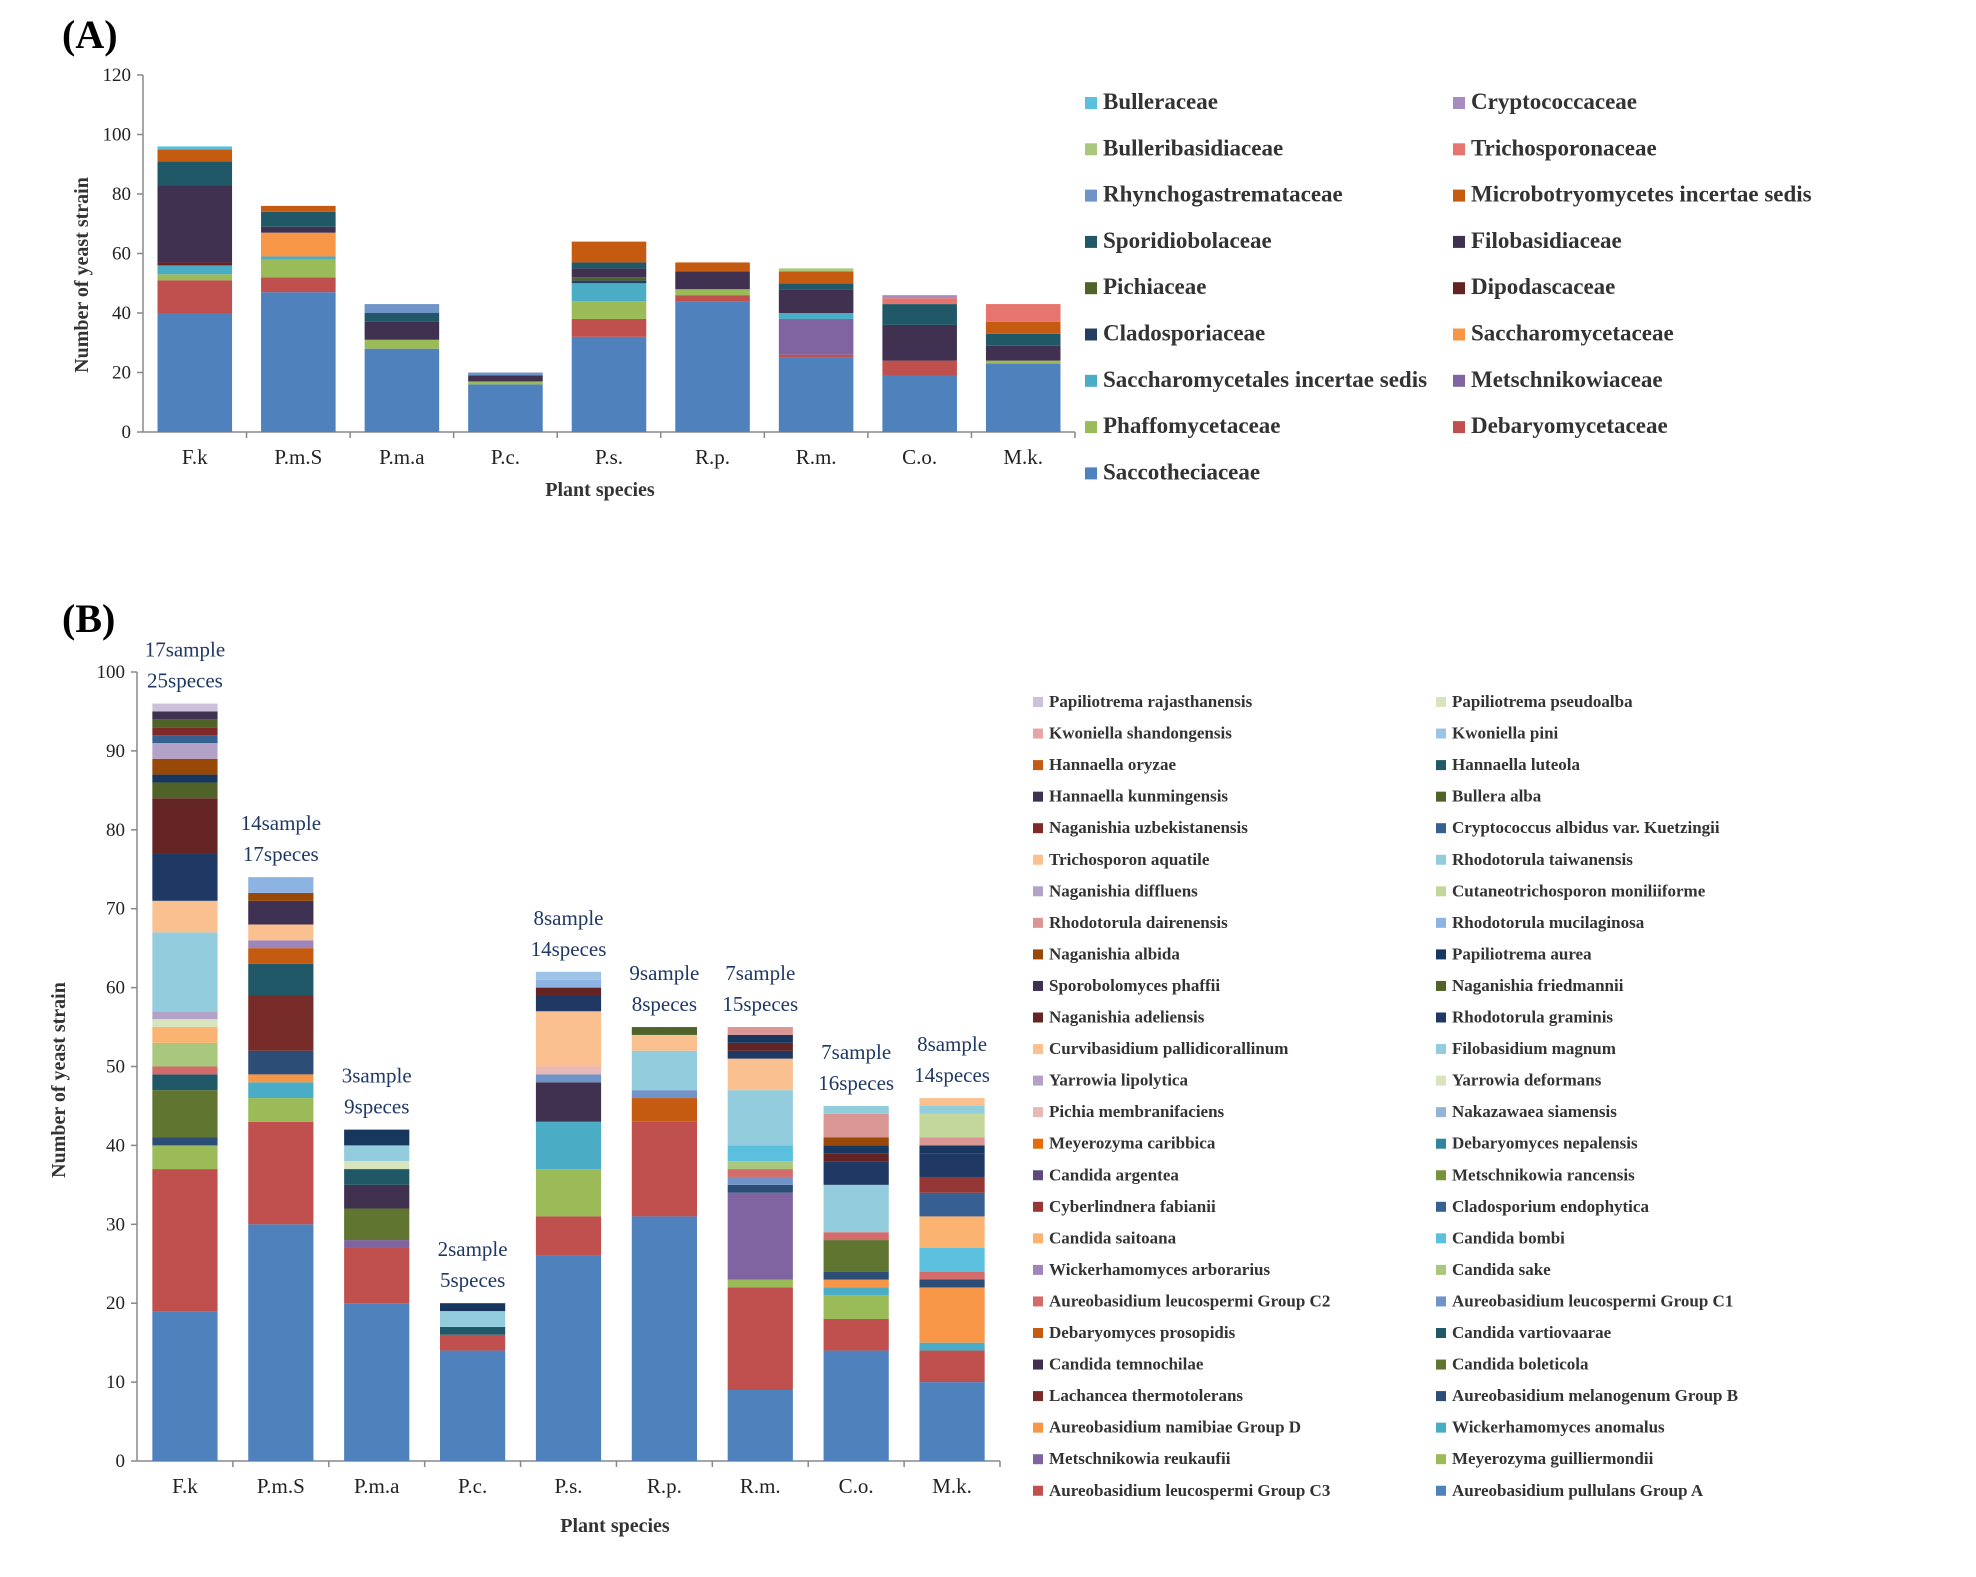 The image size is (1976, 1577). I want to click on bar-segment-pichiaceae, so click(609, 279).